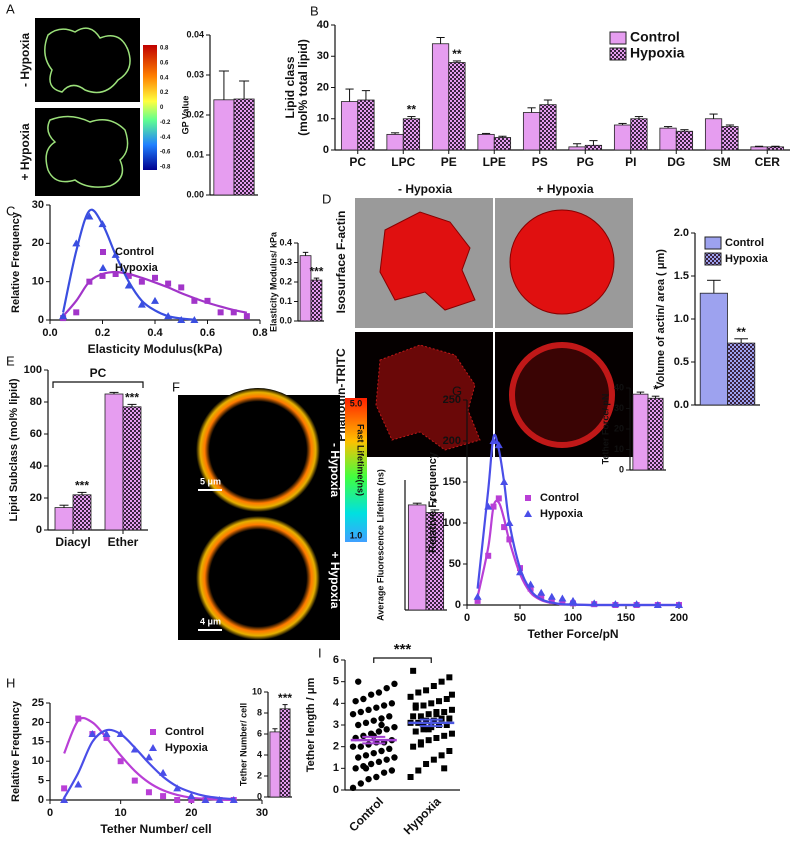 Image resolution: width=800 pixels, height=841 pixels. What do you see at coordinates (155, 333) in the screenshot?
I see `x-tick-label: 0.4` at bounding box center [155, 333].